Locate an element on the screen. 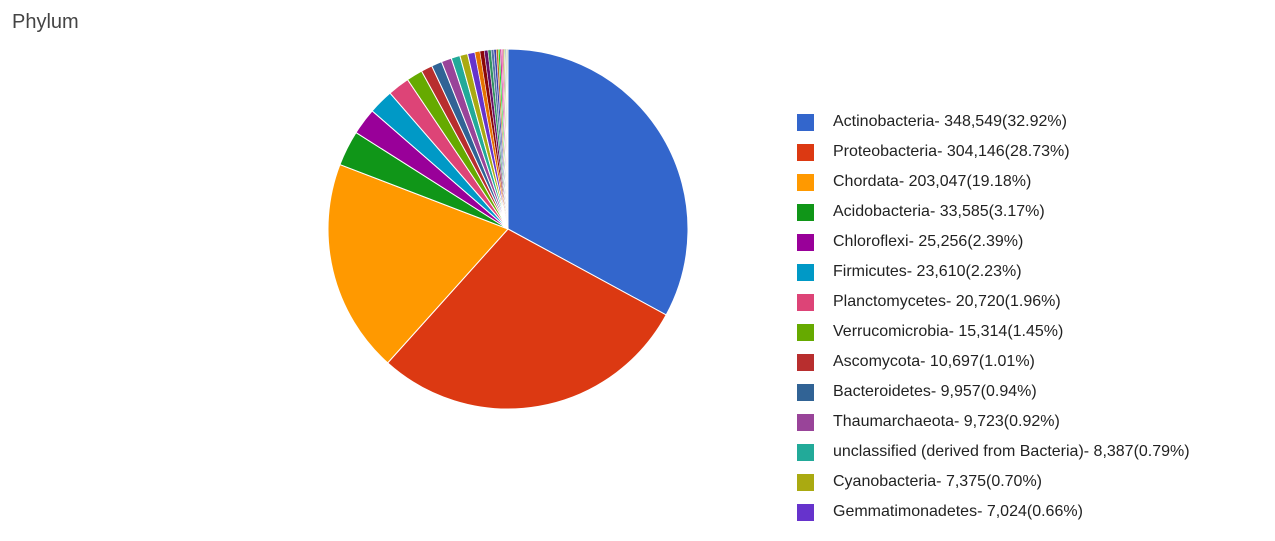 The width and height of the screenshot is (1275, 541). legend-percent: (0.70%) is located at coordinates (1014, 481).